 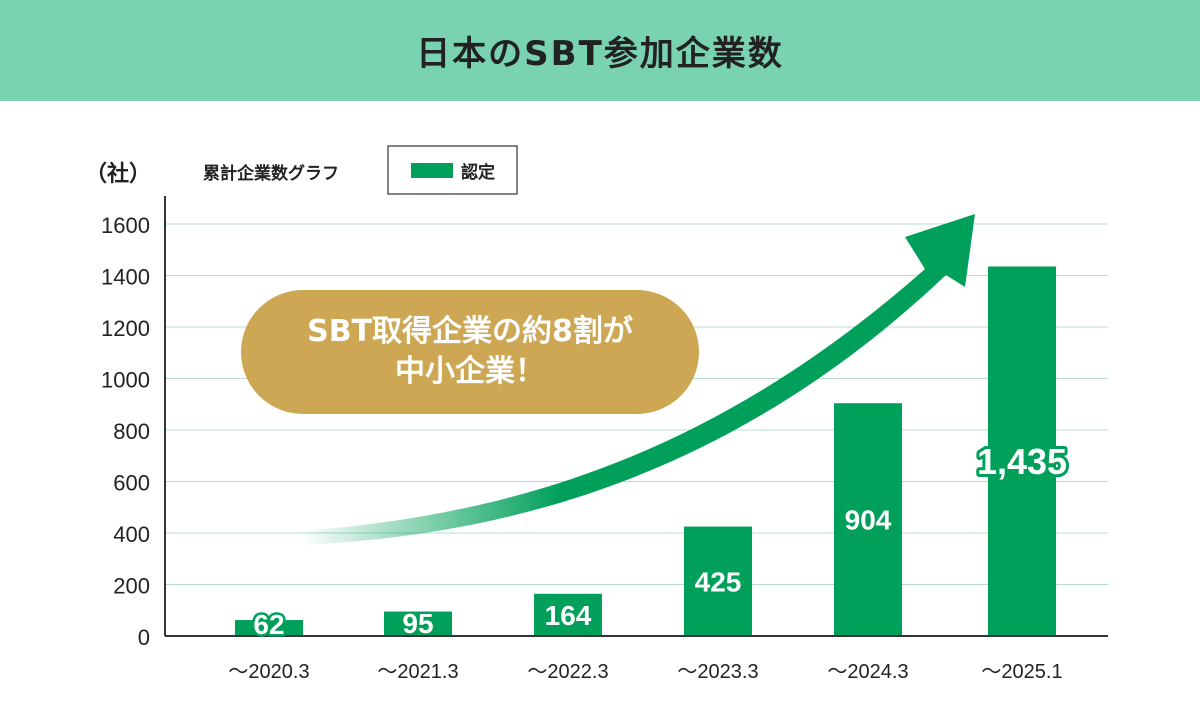 What do you see at coordinates (470, 352) in the screenshot?
I see `callout-bubble: SBT取得企業の約8割が 中小企業！` at bounding box center [470, 352].